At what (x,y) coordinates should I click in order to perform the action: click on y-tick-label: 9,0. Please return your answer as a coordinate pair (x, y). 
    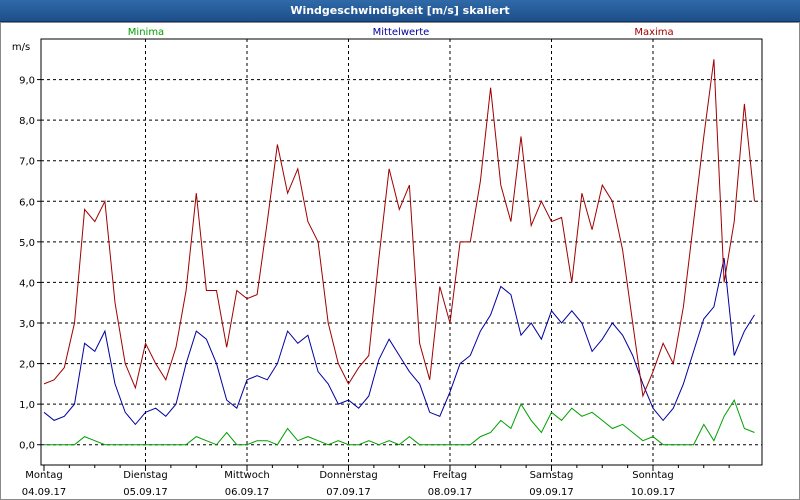
    Looking at the image, I should click on (27, 81).